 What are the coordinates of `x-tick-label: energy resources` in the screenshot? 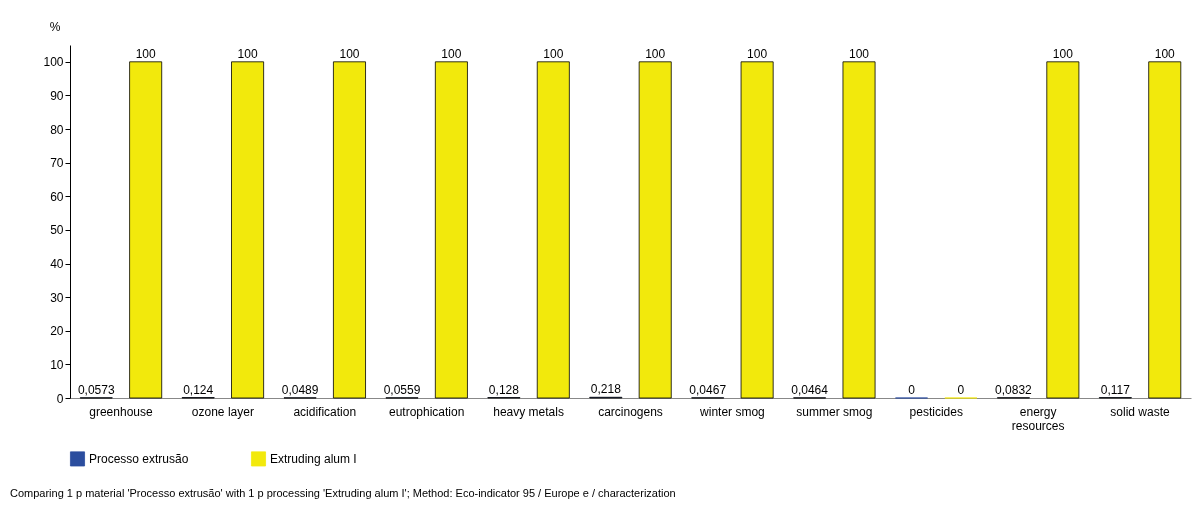 It's located at (1038, 418).